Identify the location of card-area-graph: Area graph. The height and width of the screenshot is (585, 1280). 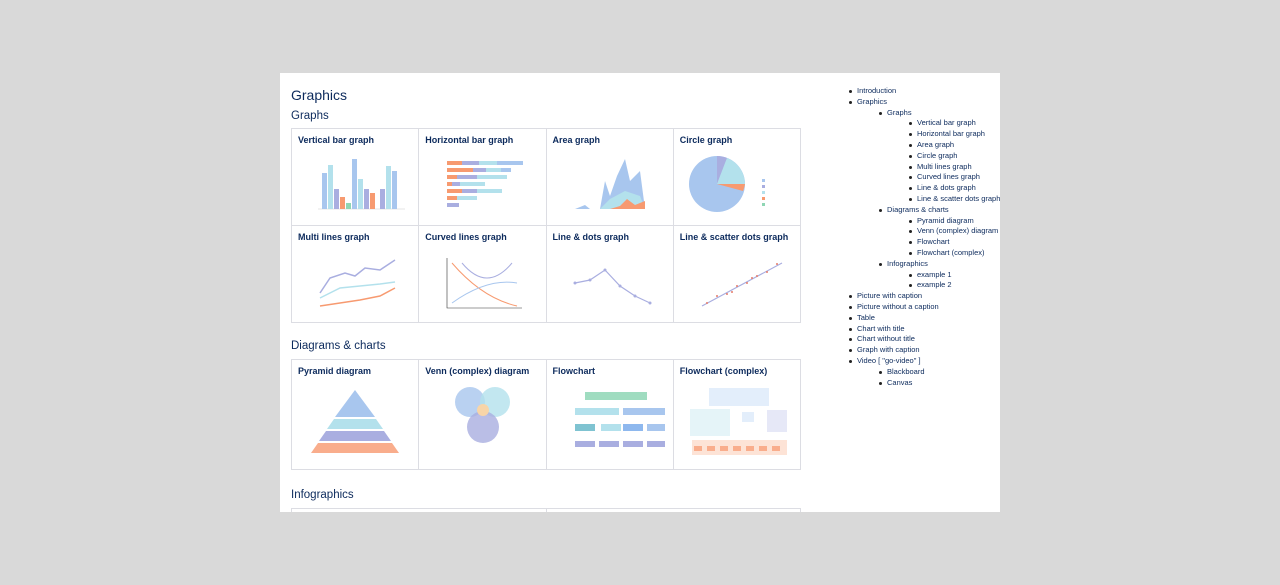
(610, 177).